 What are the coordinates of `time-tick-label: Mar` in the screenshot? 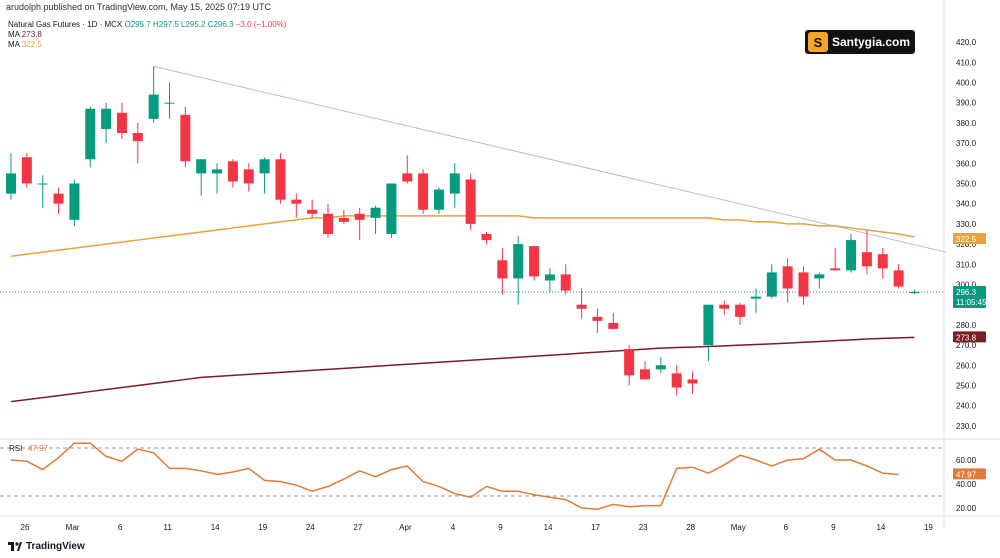 It's located at (73, 527).